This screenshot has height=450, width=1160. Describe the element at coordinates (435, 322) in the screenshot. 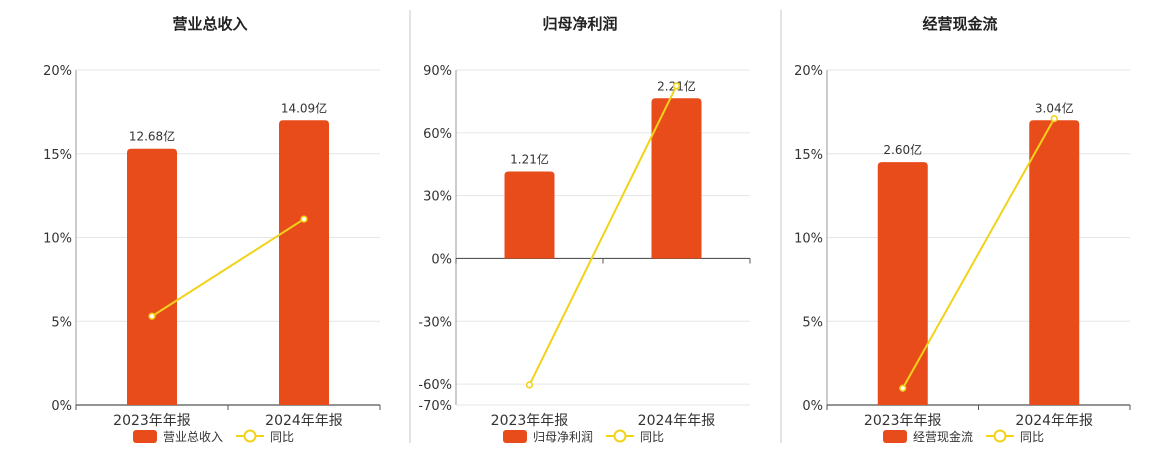

I see `y-tick-label: -30%` at that location.